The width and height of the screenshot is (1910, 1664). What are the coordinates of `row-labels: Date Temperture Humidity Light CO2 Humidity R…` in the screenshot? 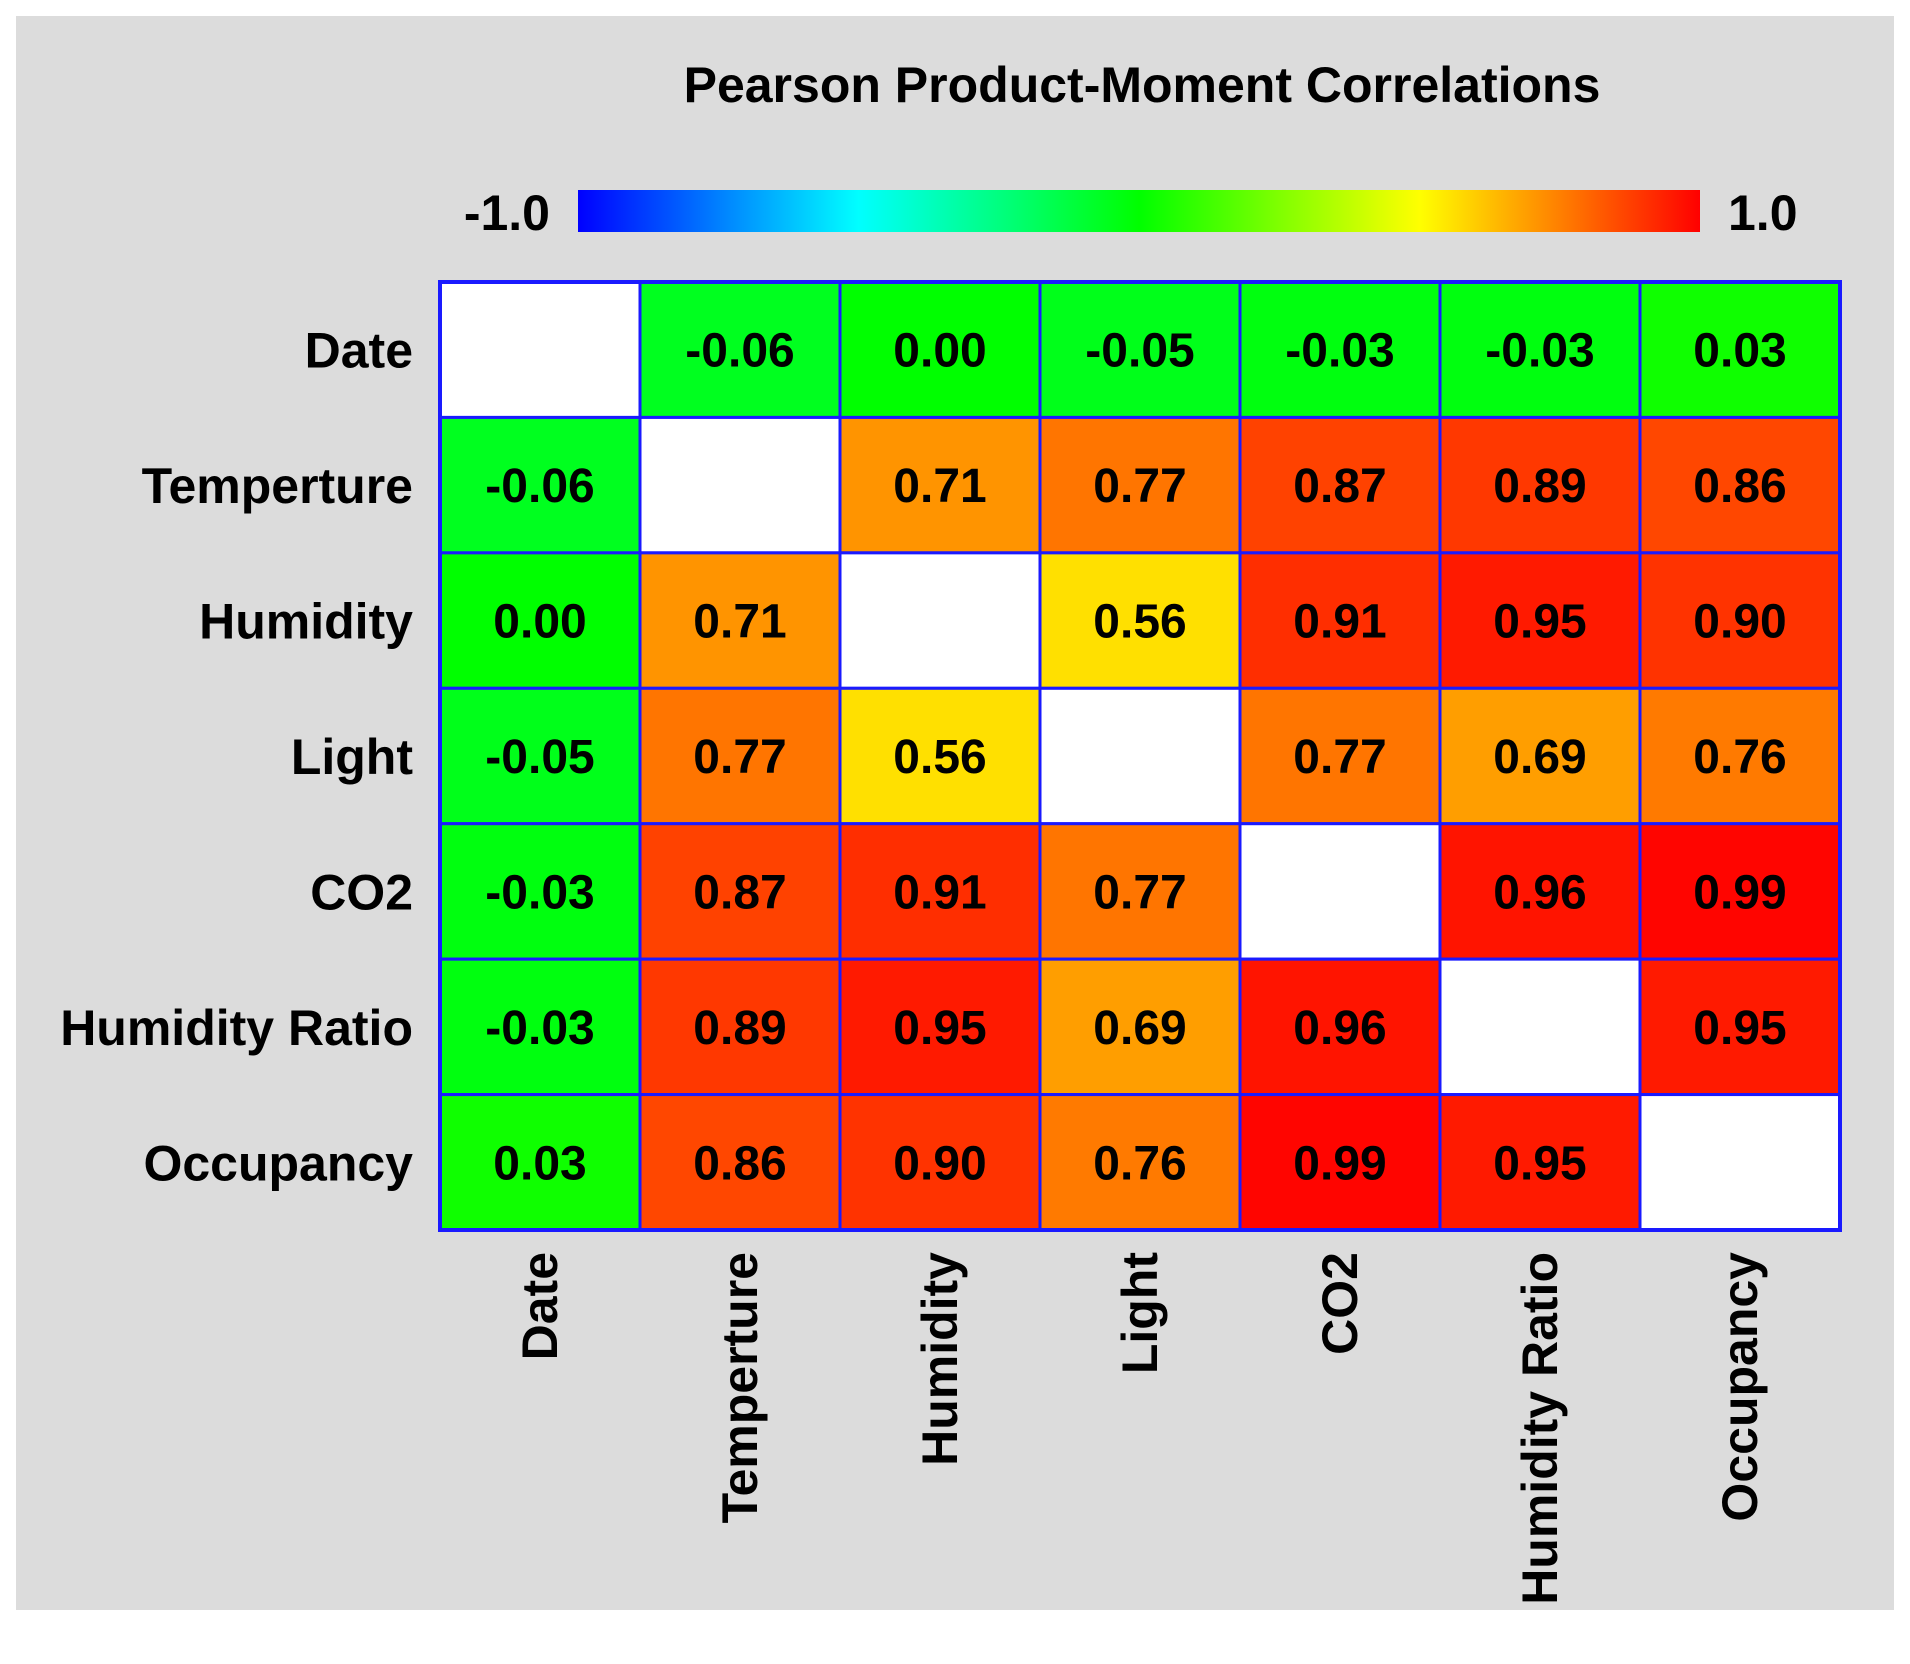 It's located at (236, 757).